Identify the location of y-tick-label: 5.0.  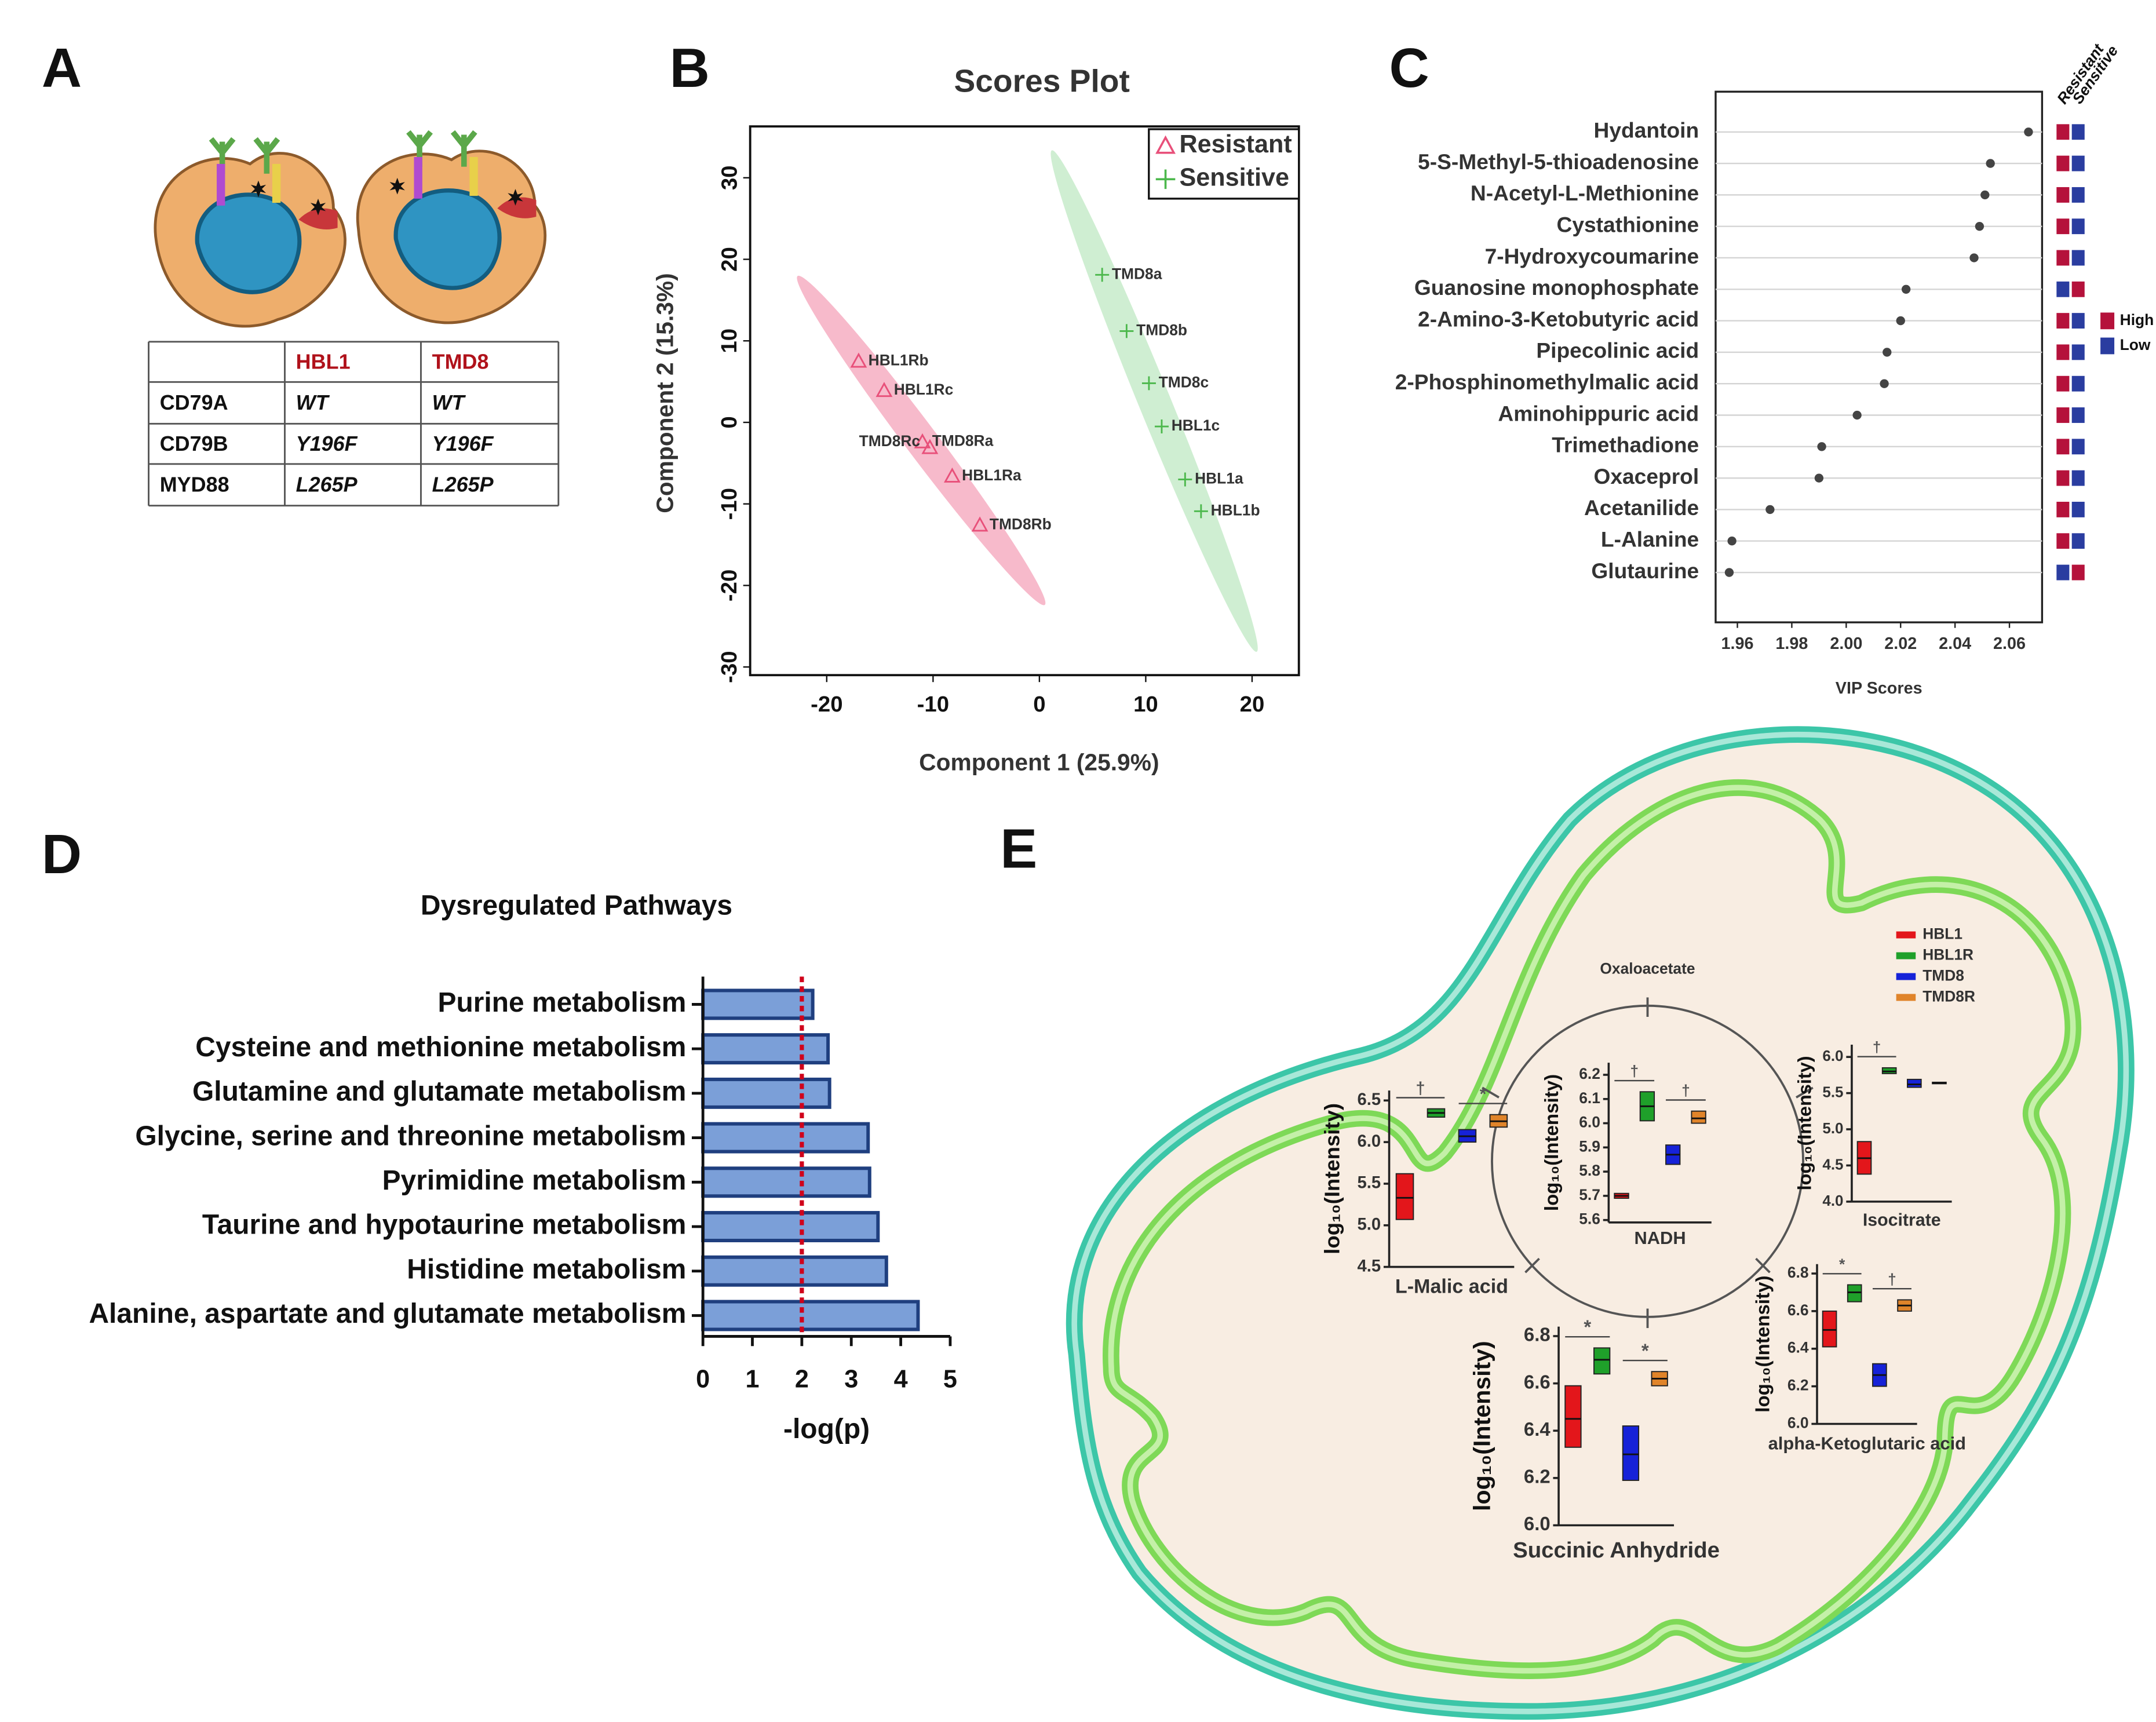
(1832, 1128).